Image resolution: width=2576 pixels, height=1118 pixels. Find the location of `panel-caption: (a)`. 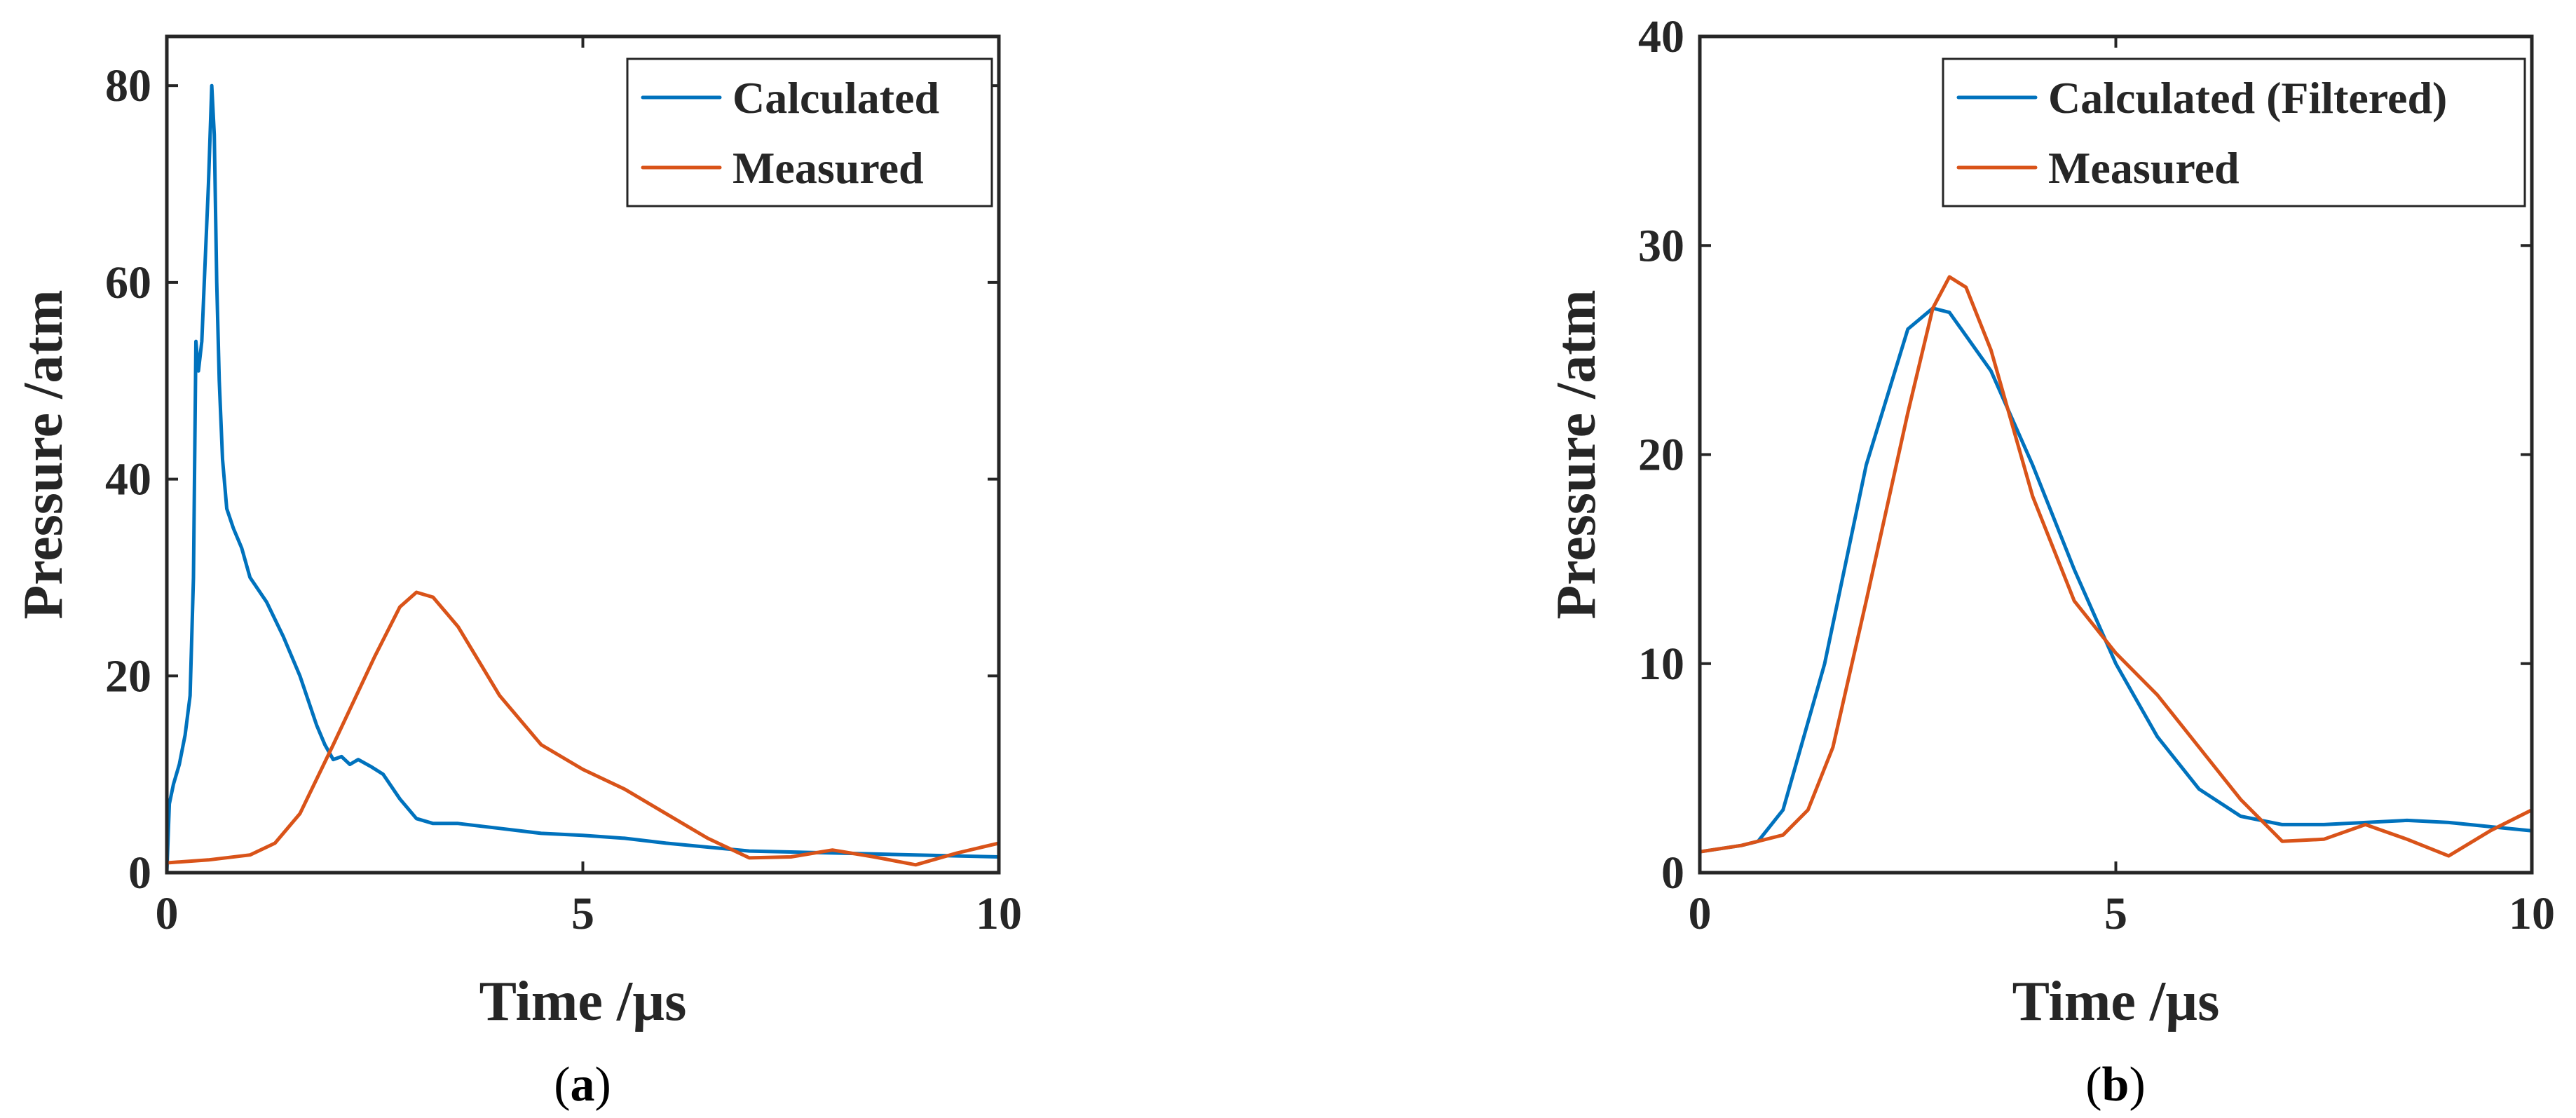

panel-caption: (a) is located at coordinates (582, 1085).